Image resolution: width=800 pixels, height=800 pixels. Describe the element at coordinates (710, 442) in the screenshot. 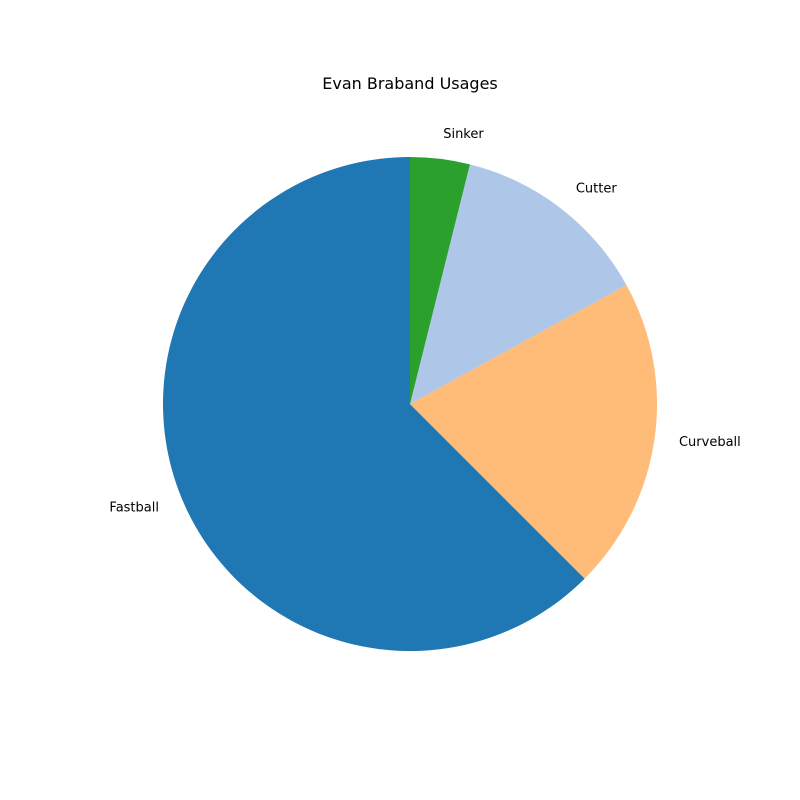

I see `slice-label-curveball: Curveball` at that location.